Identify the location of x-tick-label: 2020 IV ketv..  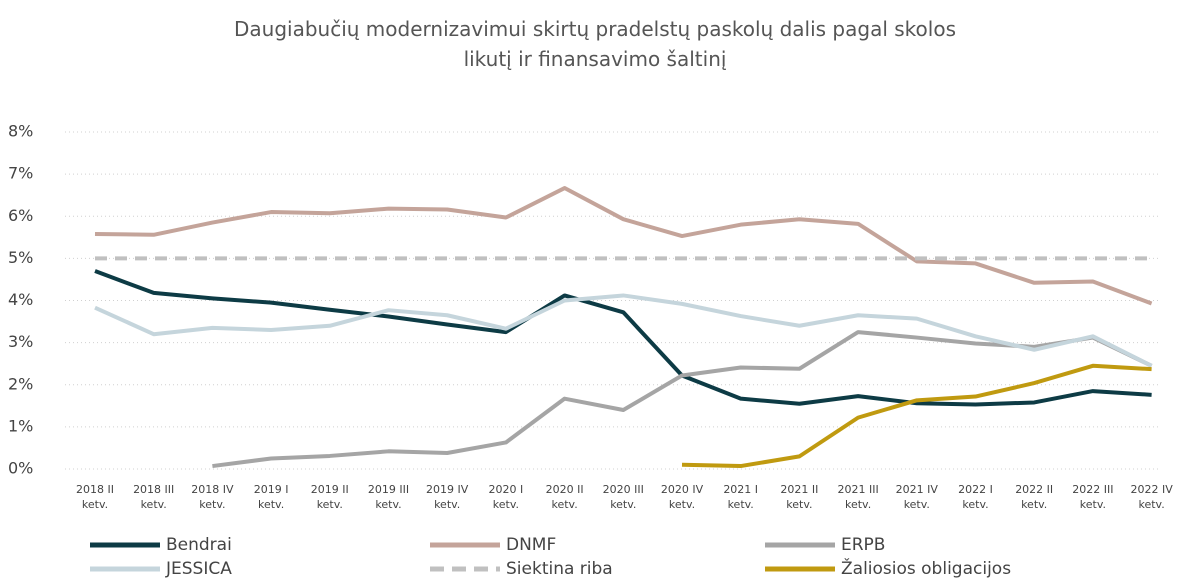
(682, 497).